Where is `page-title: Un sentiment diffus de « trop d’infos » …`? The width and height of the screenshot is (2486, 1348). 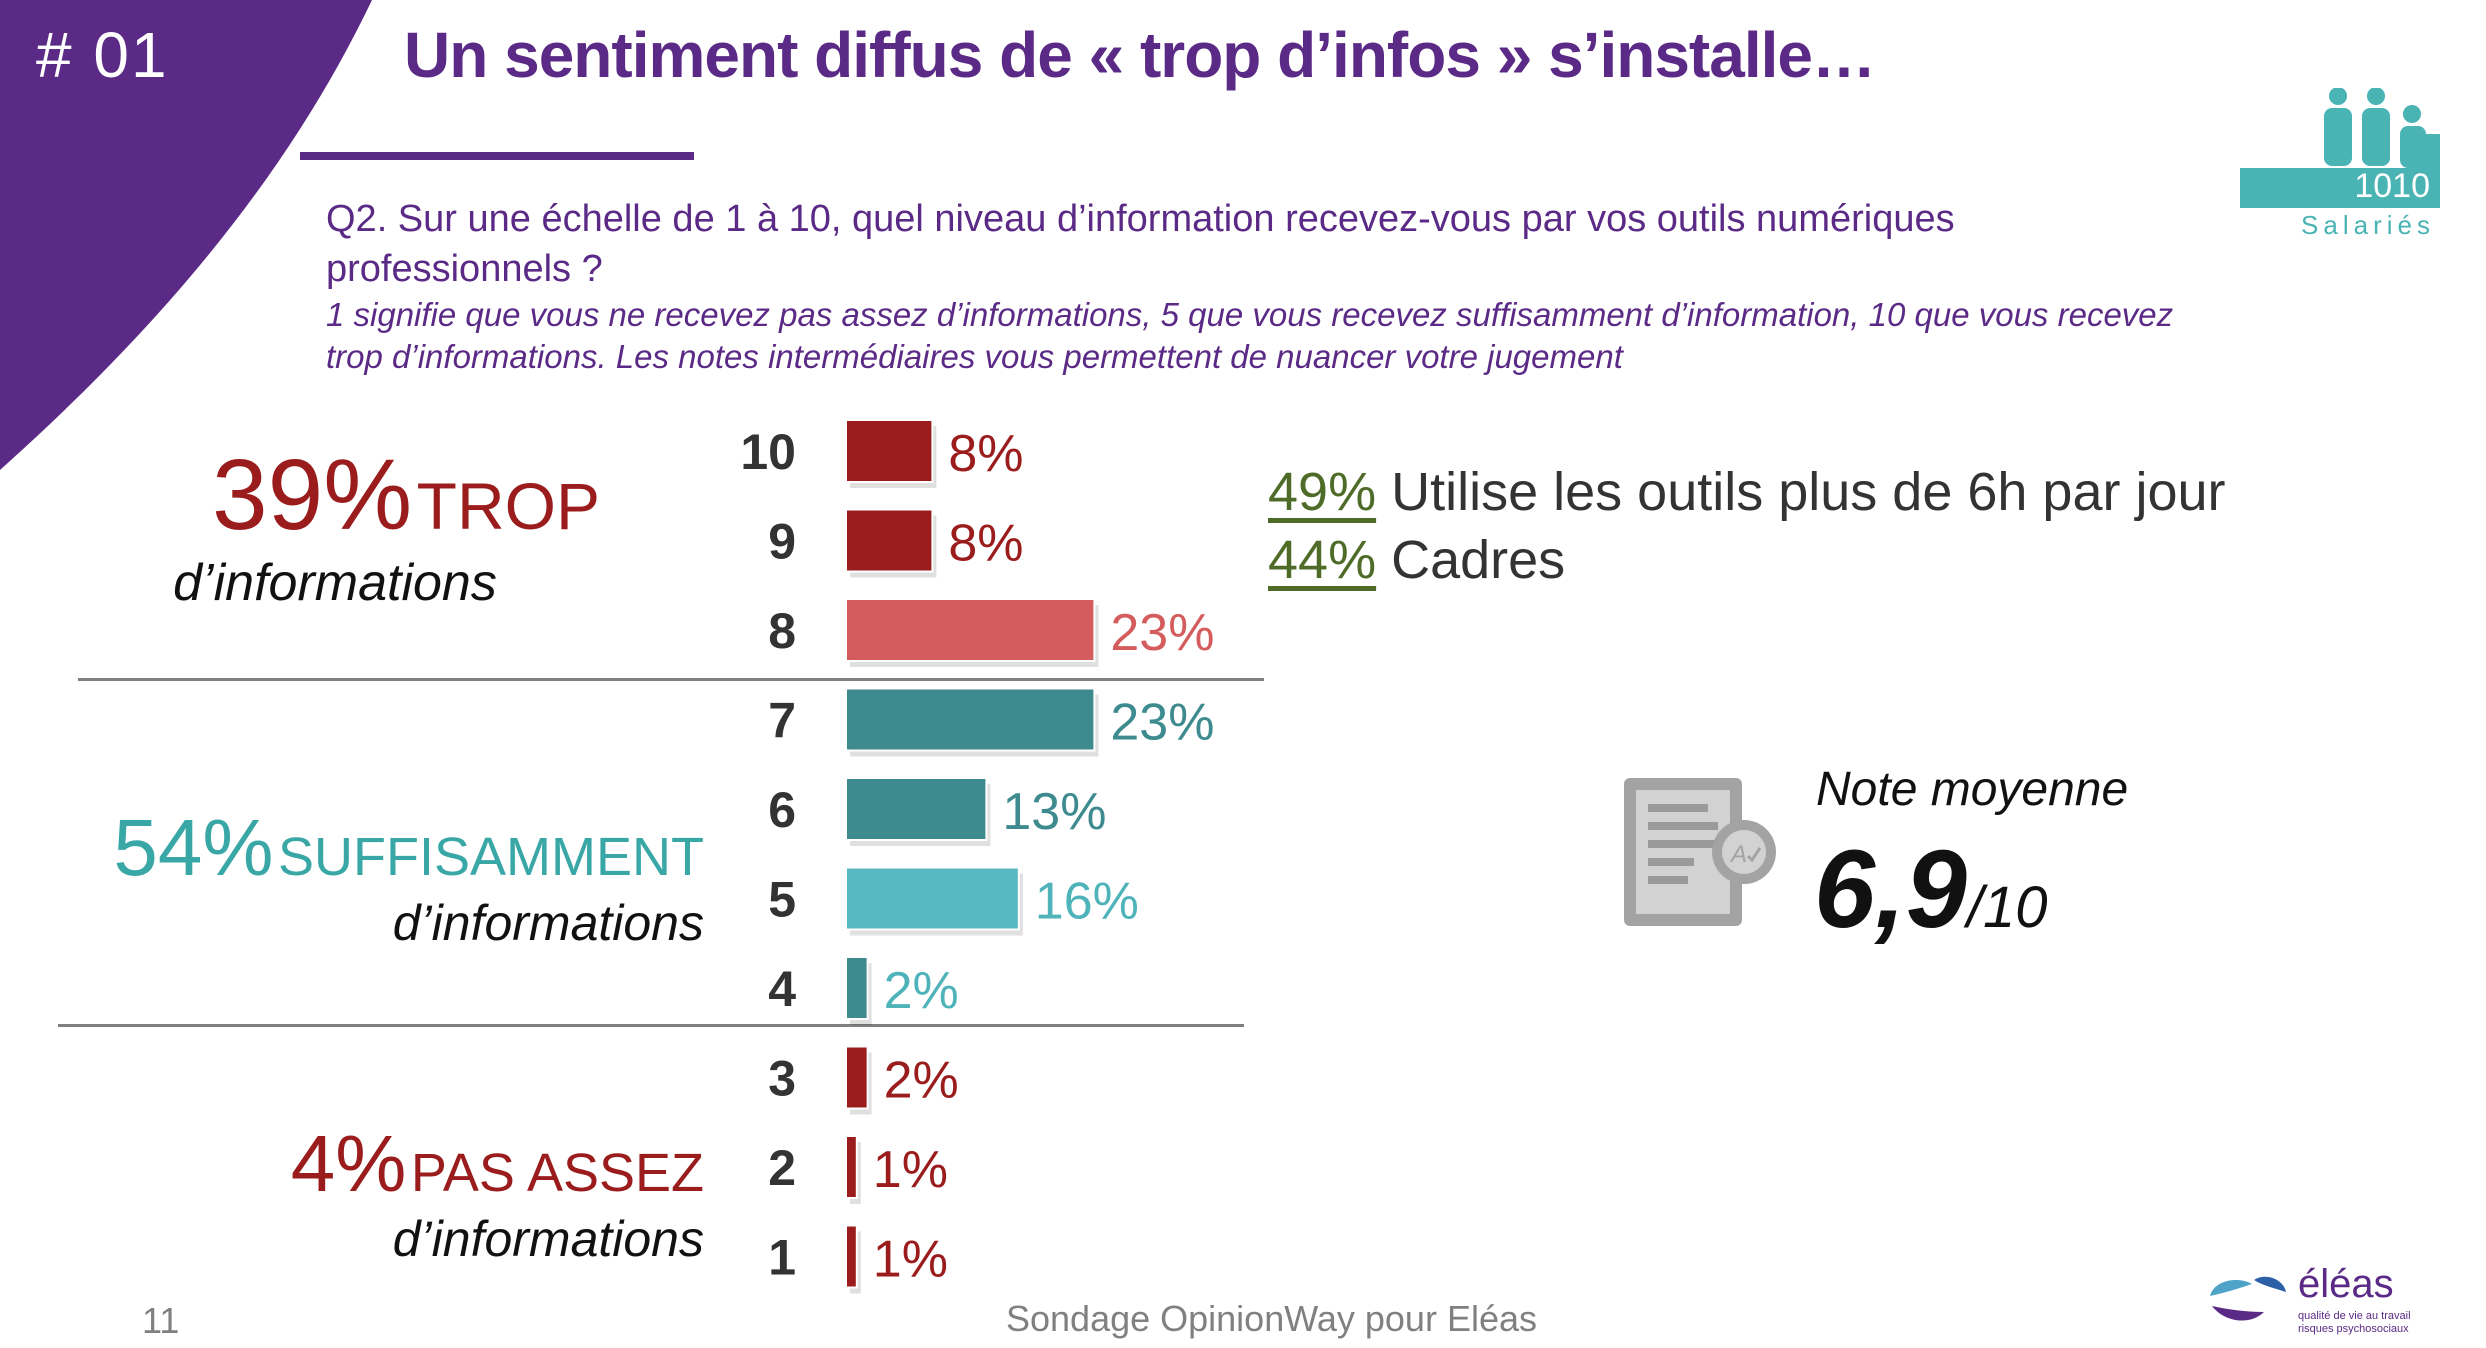
page-title: Un sentiment diffus de « trop d’infos » … is located at coordinates (1140, 55).